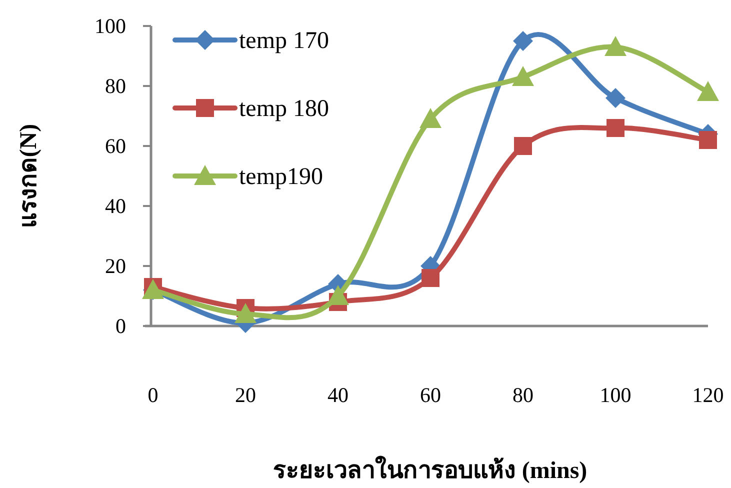  Describe the element at coordinates (281, 177) in the screenshot. I see `legend-label: temp190` at that location.